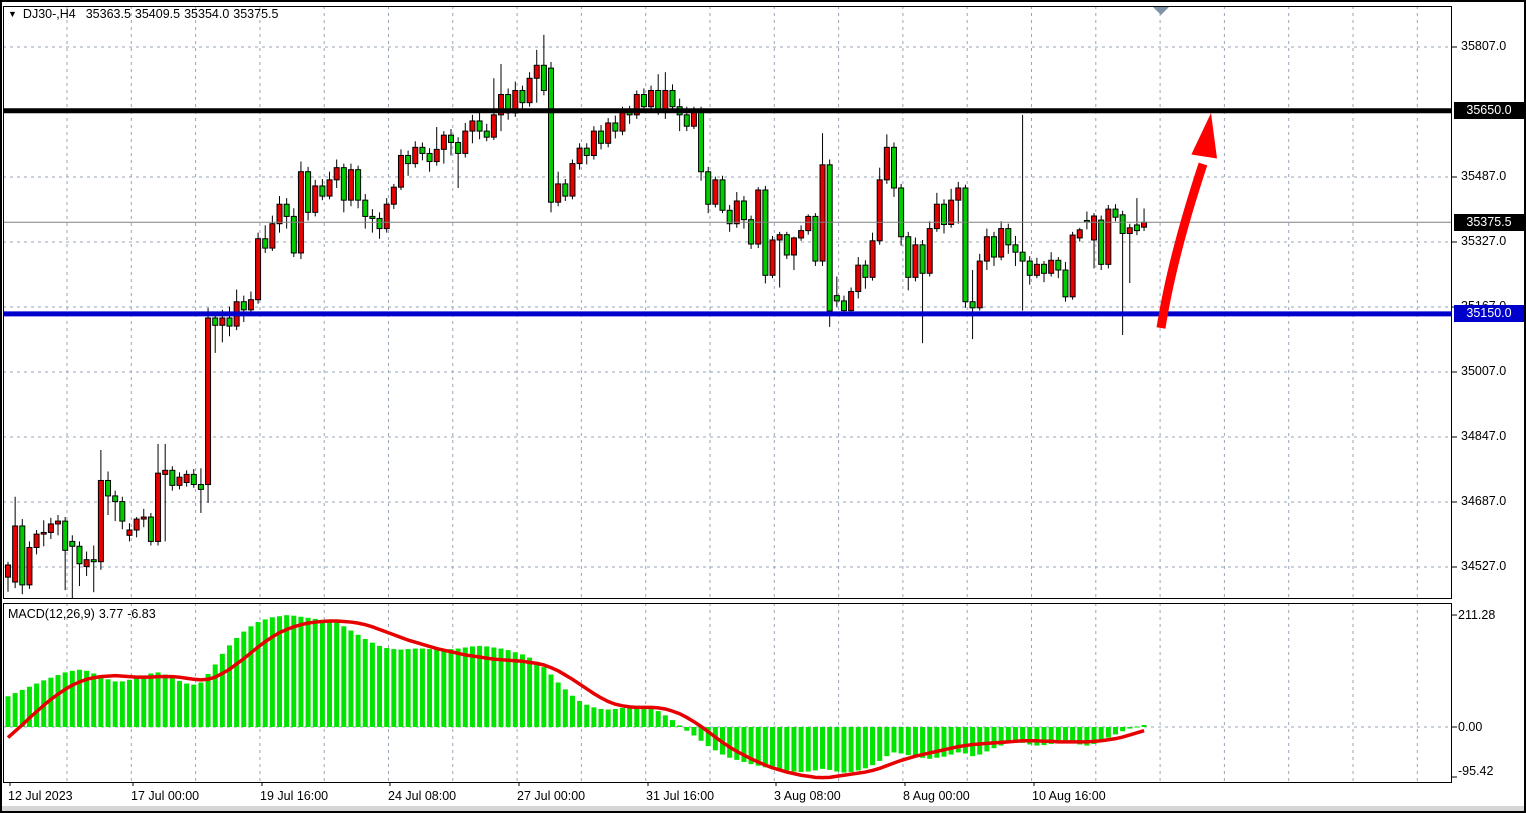  What do you see at coordinates (51, 614) in the screenshot?
I see `macd-name: MACD(12,26,9)` at bounding box center [51, 614].